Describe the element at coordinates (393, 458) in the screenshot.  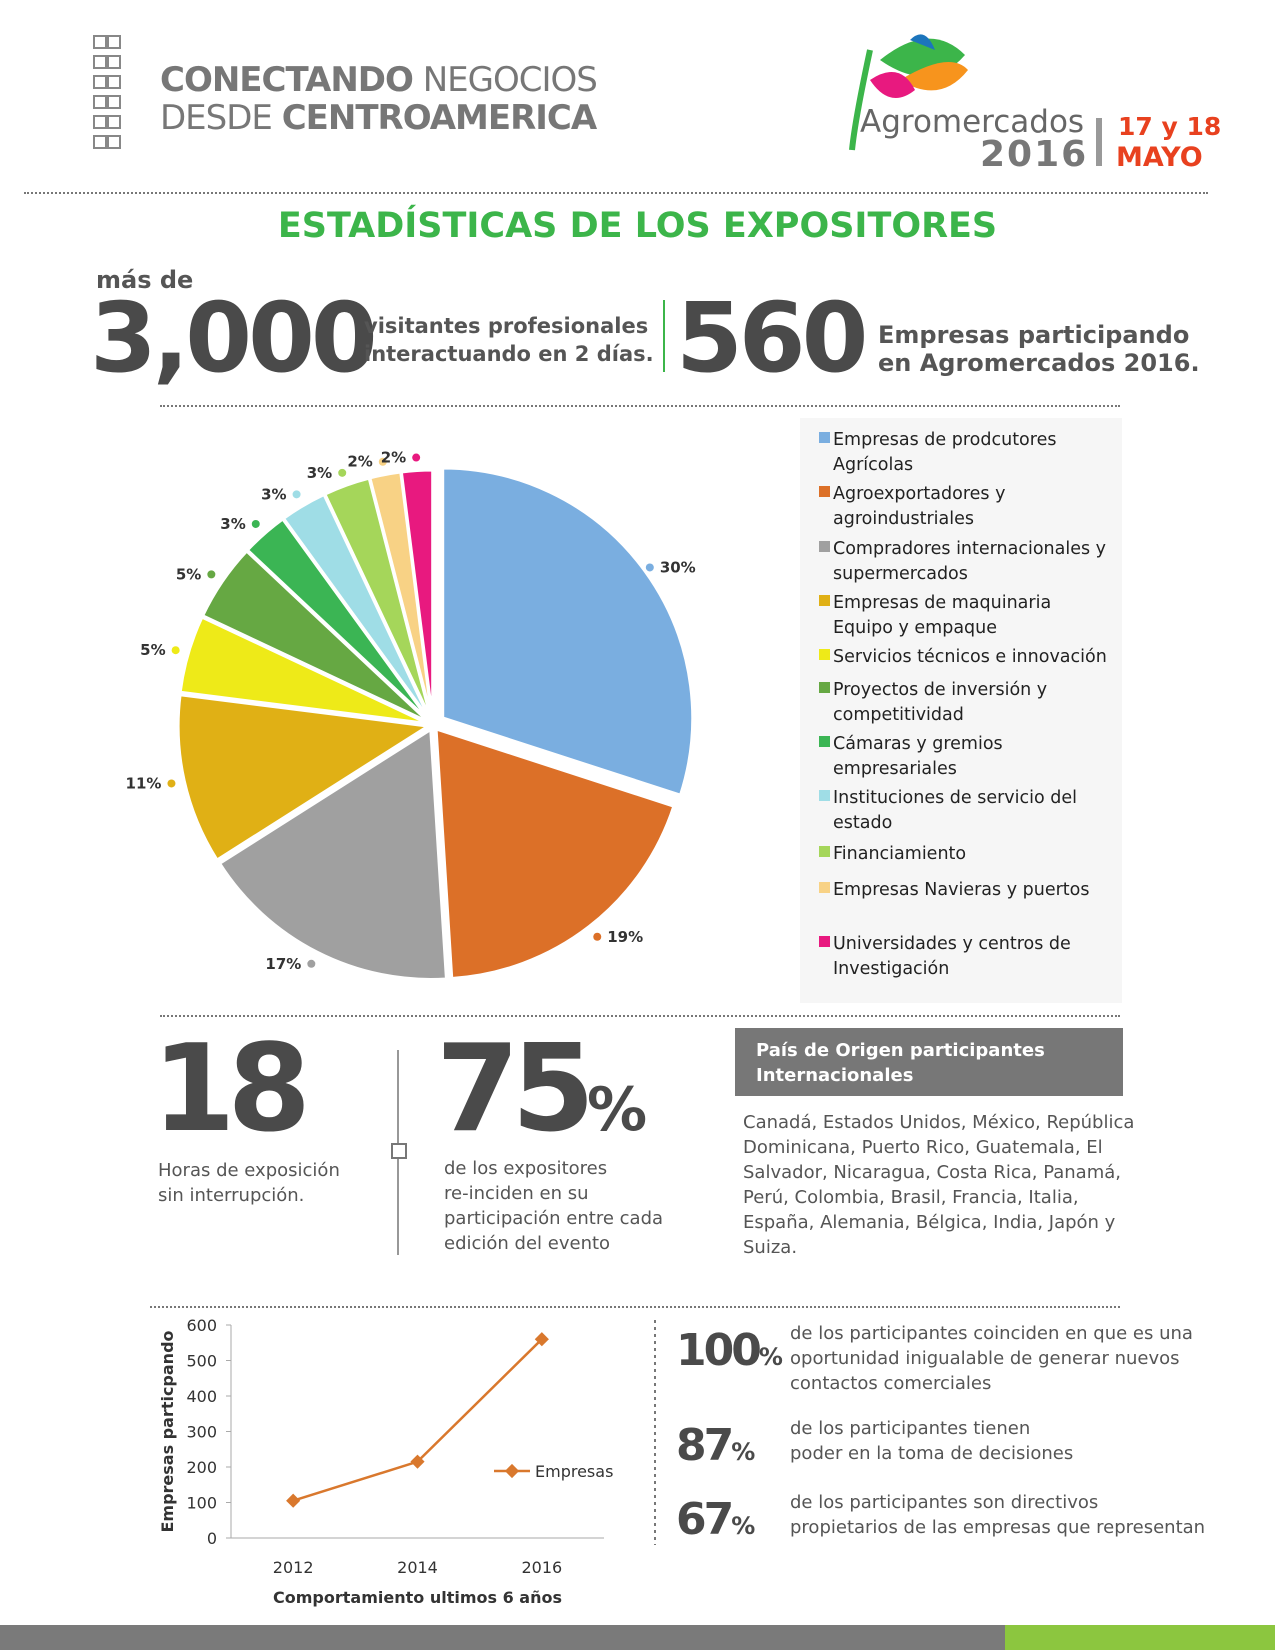
I see `data-label: 2%` at that location.